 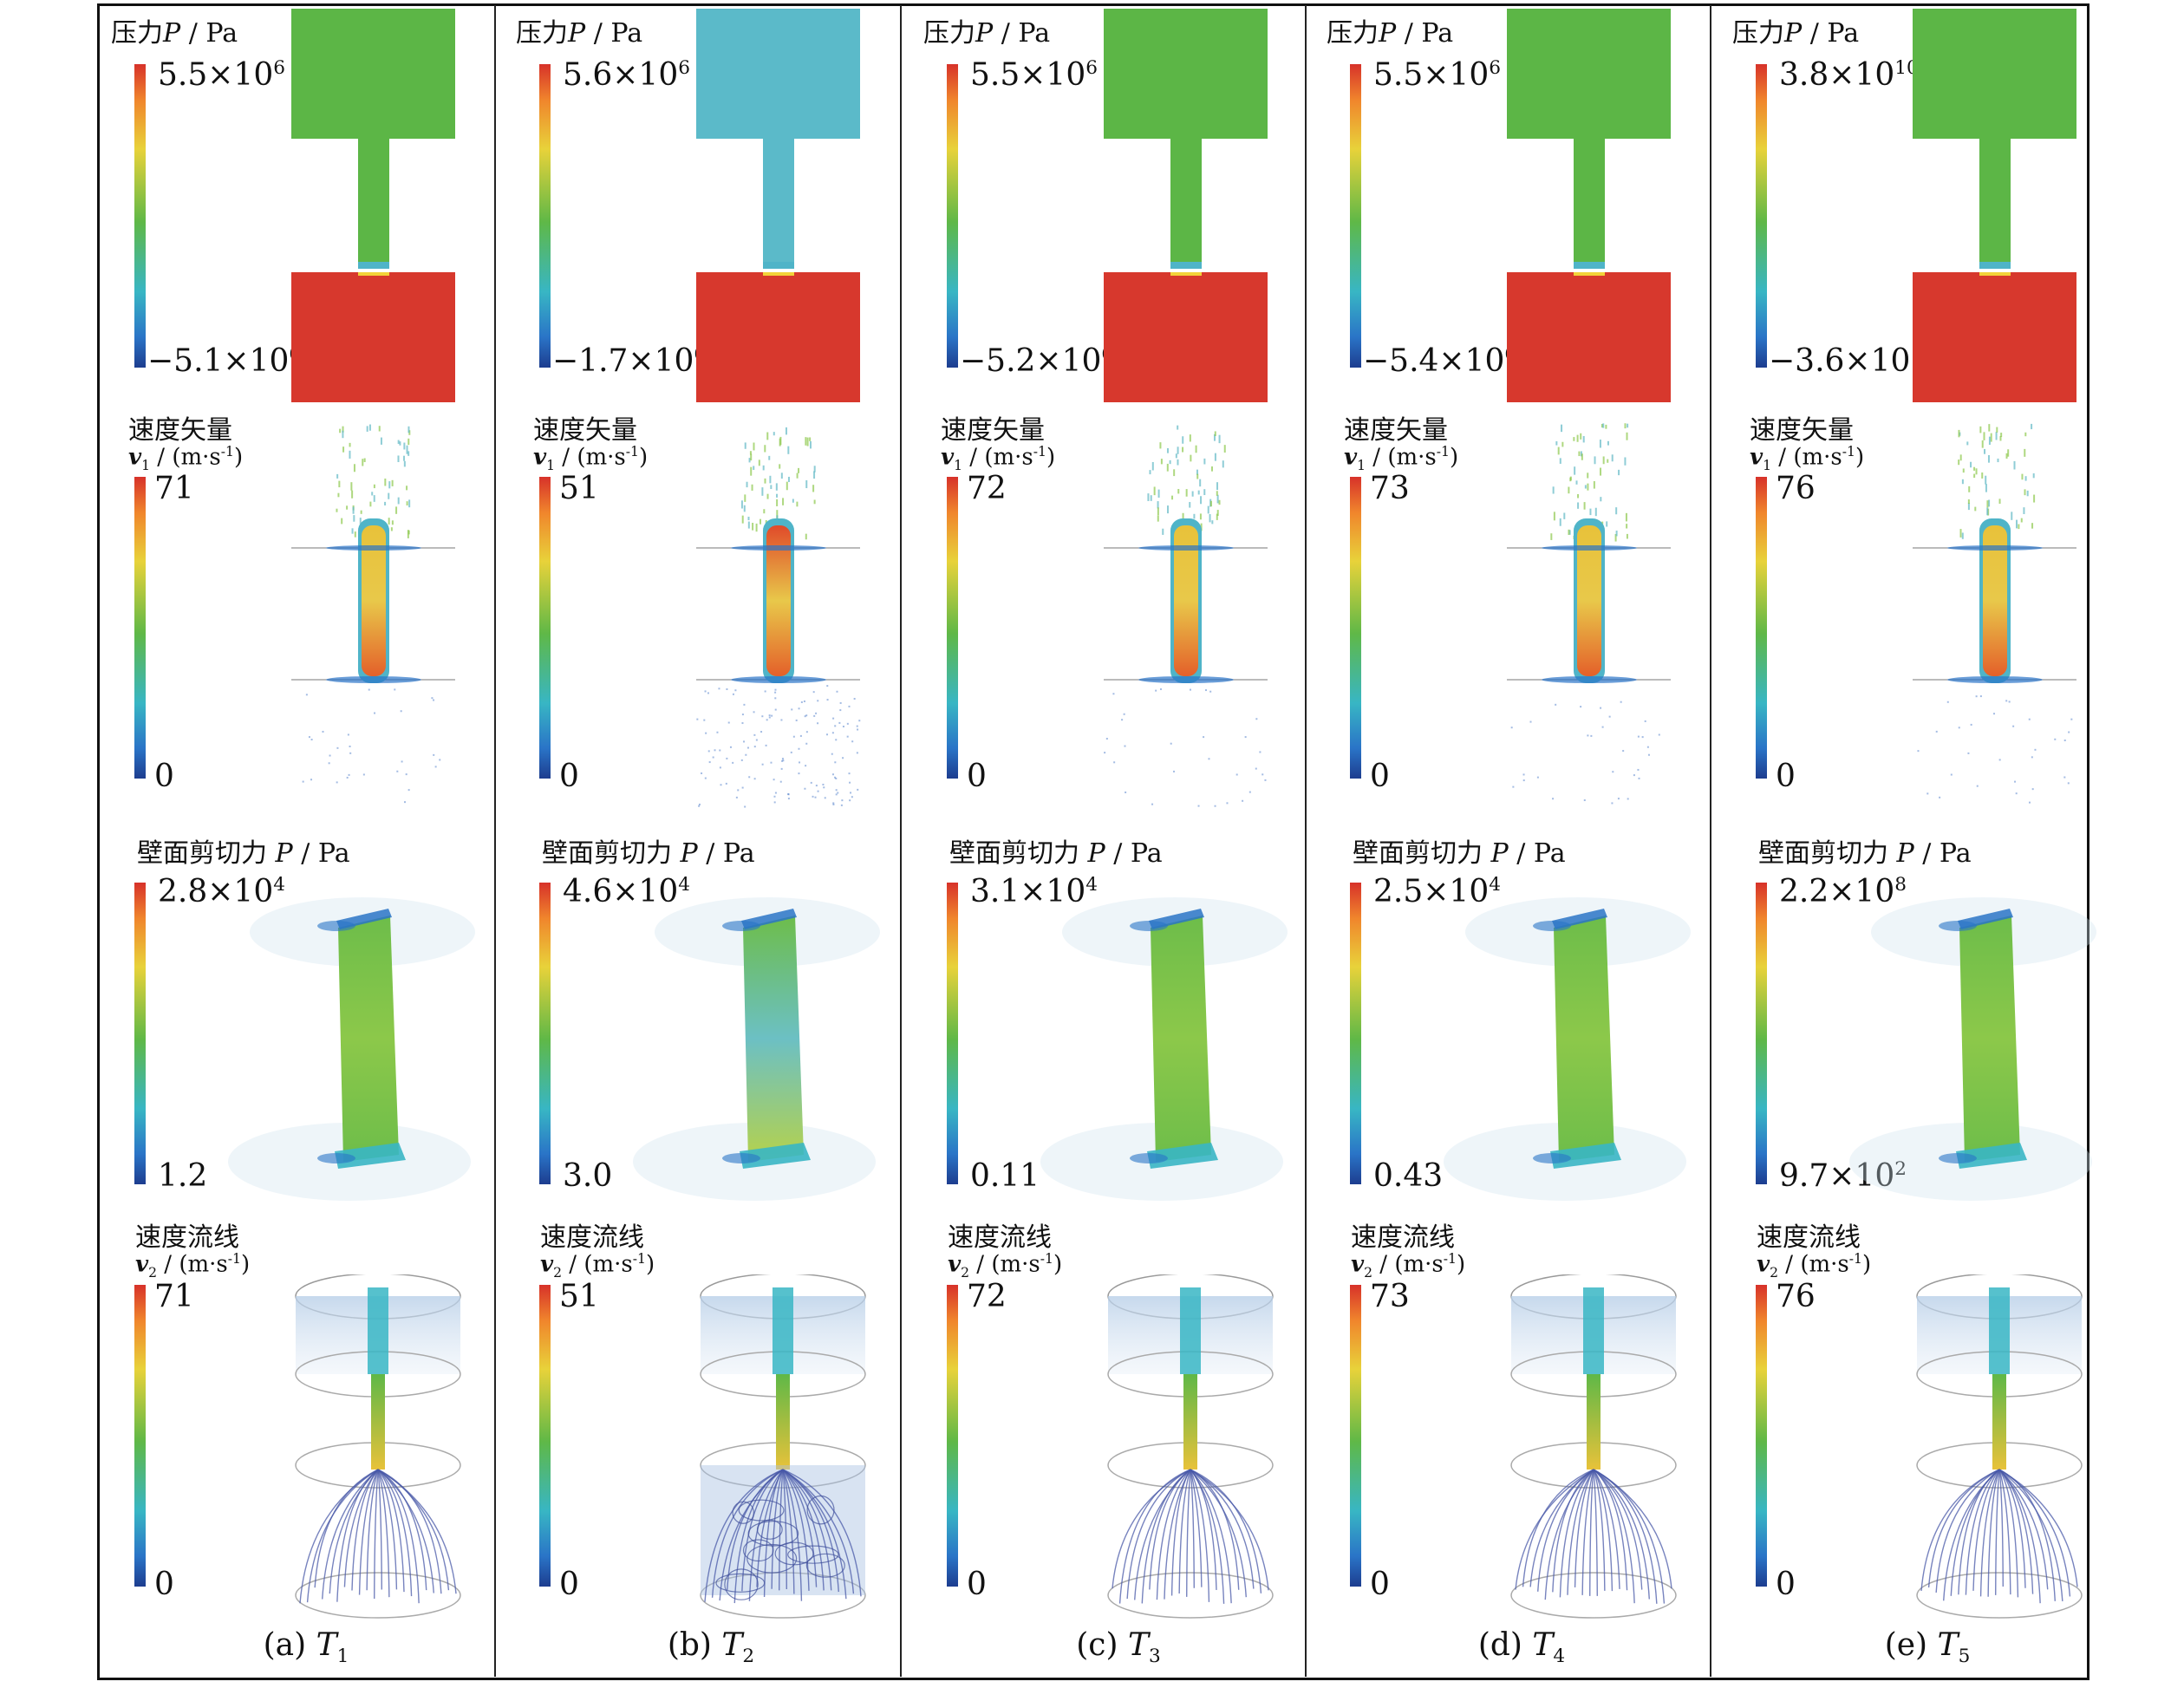 What do you see at coordinates (711, 1647) in the screenshot?
I see `column-caption: (b) T2` at bounding box center [711, 1647].